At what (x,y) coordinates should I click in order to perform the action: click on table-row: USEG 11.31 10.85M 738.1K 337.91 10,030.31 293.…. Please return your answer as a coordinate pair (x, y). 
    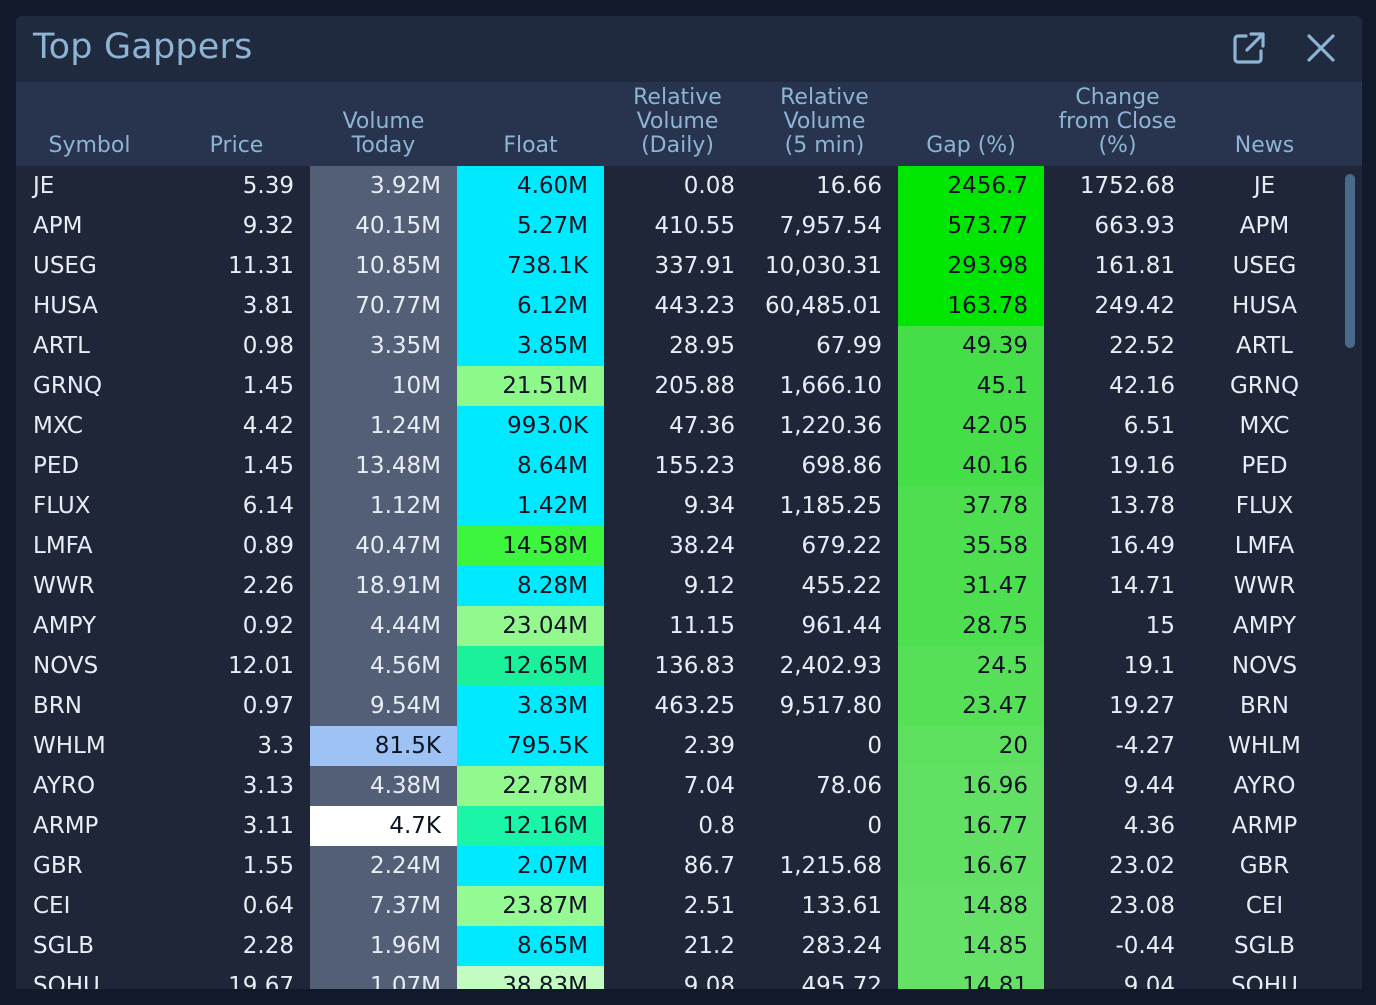
    Looking at the image, I should click on (677, 266).